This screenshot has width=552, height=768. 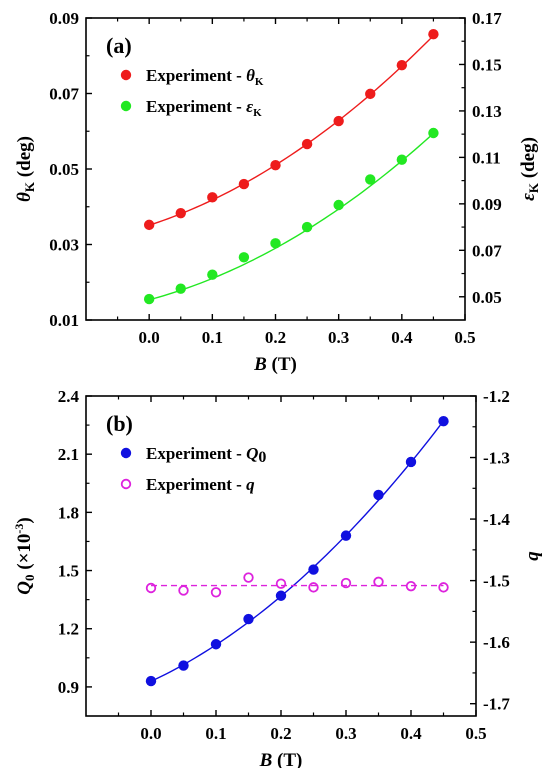 What do you see at coordinates (25, 169) in the screenshot?
I see `y-axis-label: θK (deg)` at bounding box center [25, 169].